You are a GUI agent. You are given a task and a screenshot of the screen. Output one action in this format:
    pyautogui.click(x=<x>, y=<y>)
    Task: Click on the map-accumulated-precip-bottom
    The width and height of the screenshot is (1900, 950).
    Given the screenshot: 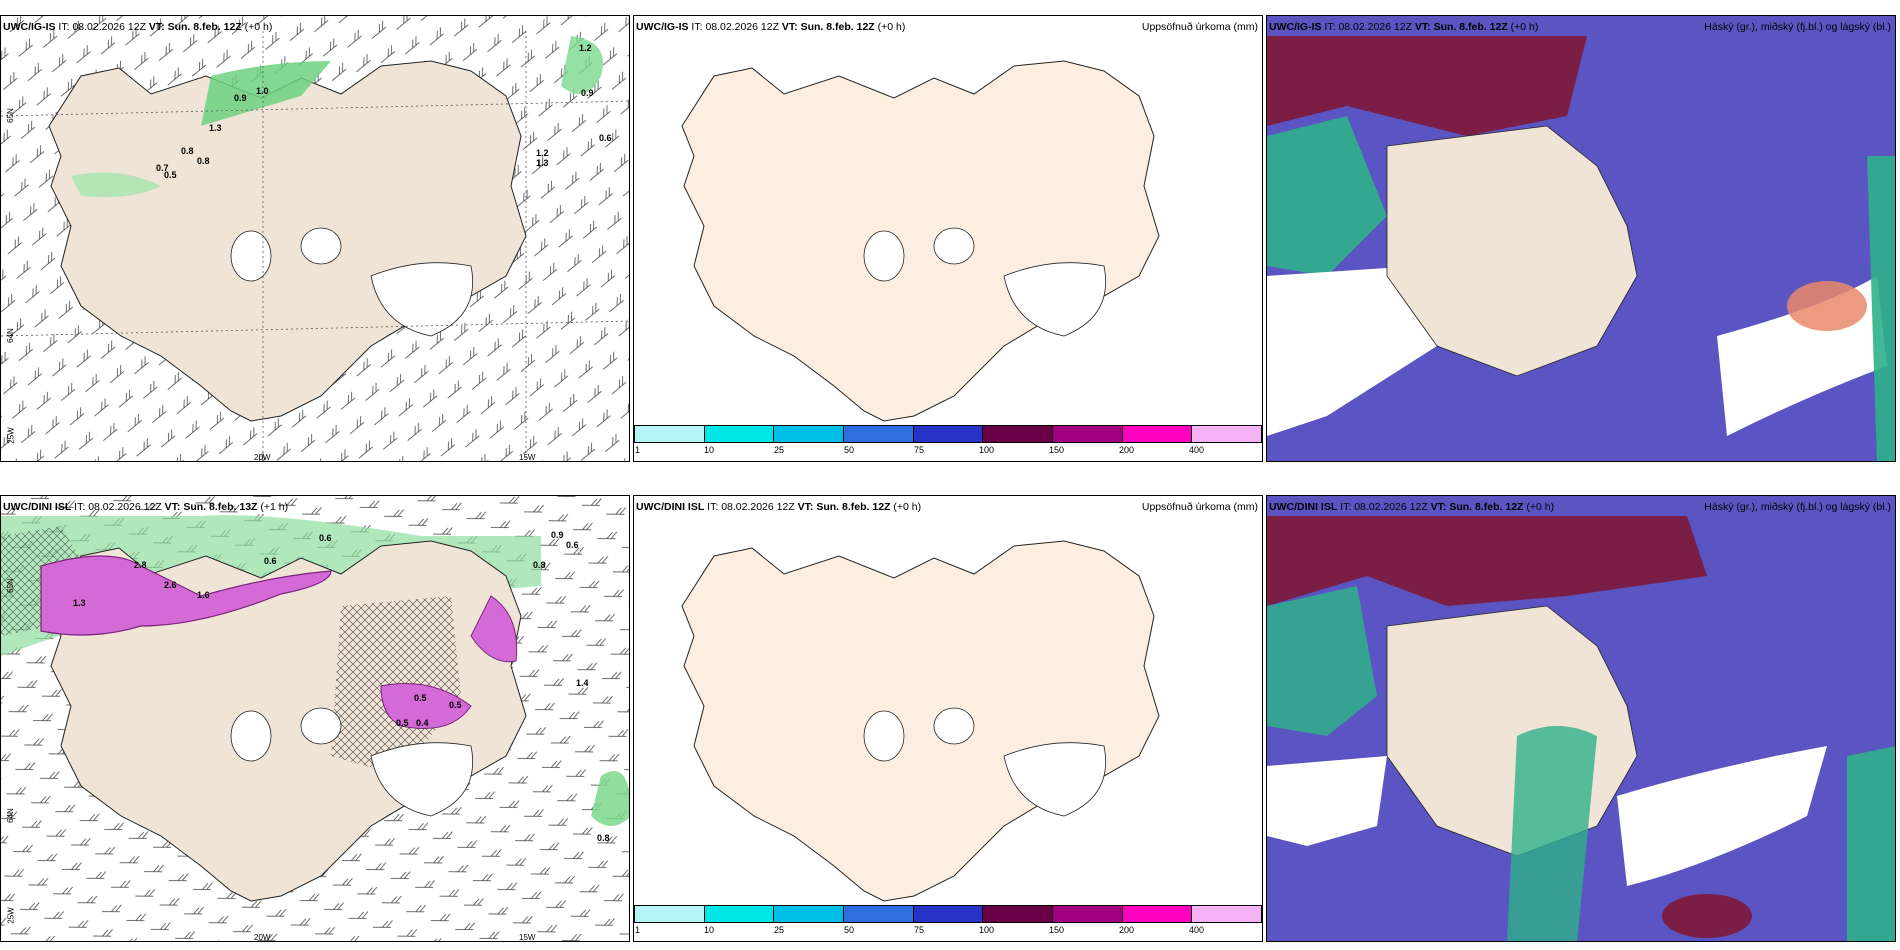 What is the action you would take?
    pyautogui.click(x=920, y=721)
    